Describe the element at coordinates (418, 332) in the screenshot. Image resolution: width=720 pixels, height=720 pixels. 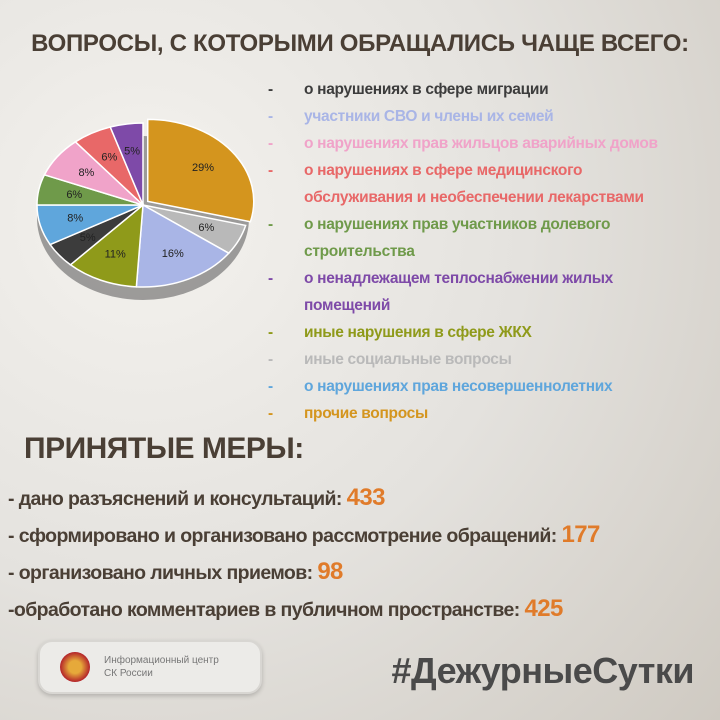
I see `legend-label: иные нарушения в сфере ЖКХ` at that location.